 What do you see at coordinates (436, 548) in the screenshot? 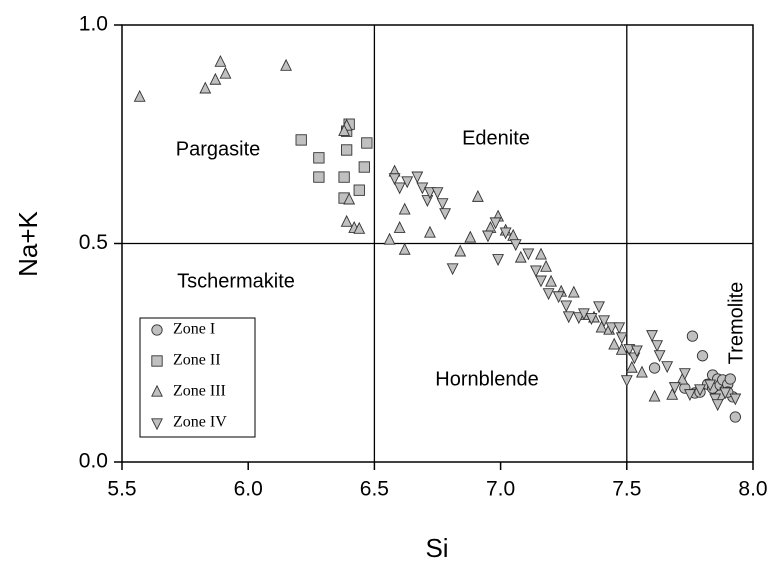
I see `x-axis-title: Si` at bounding box center [436, 548].